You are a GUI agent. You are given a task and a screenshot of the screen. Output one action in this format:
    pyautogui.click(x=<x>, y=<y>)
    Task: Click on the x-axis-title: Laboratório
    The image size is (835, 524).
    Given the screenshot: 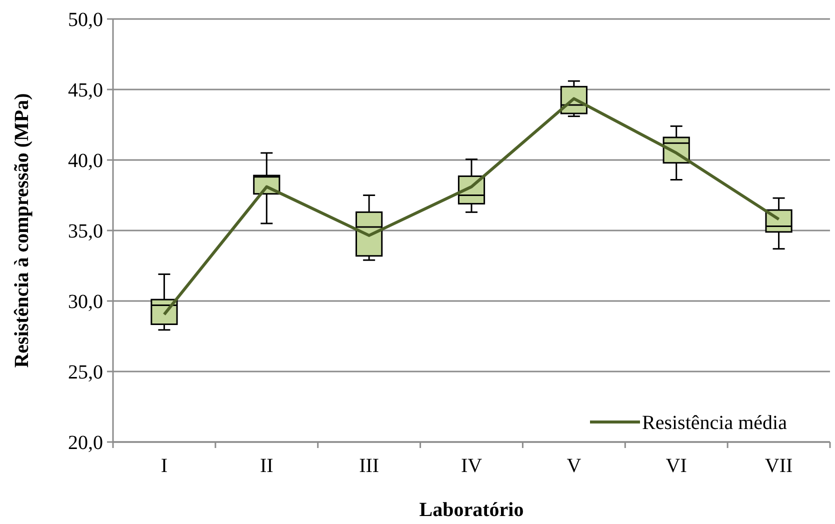 What is the action you would take?
    pyautogui.click(x=471, y=510)
    